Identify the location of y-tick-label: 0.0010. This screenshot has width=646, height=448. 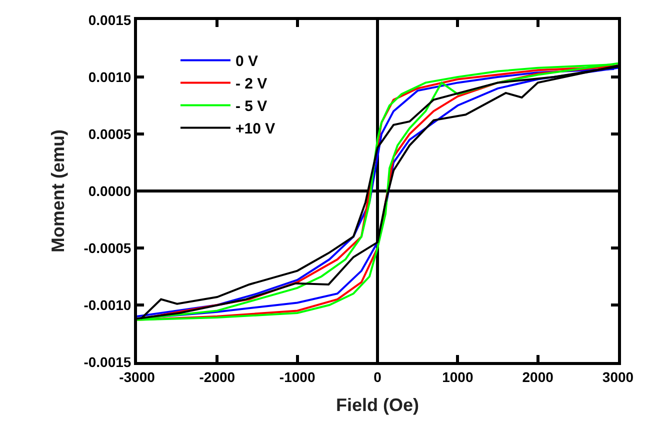
(110, 76).